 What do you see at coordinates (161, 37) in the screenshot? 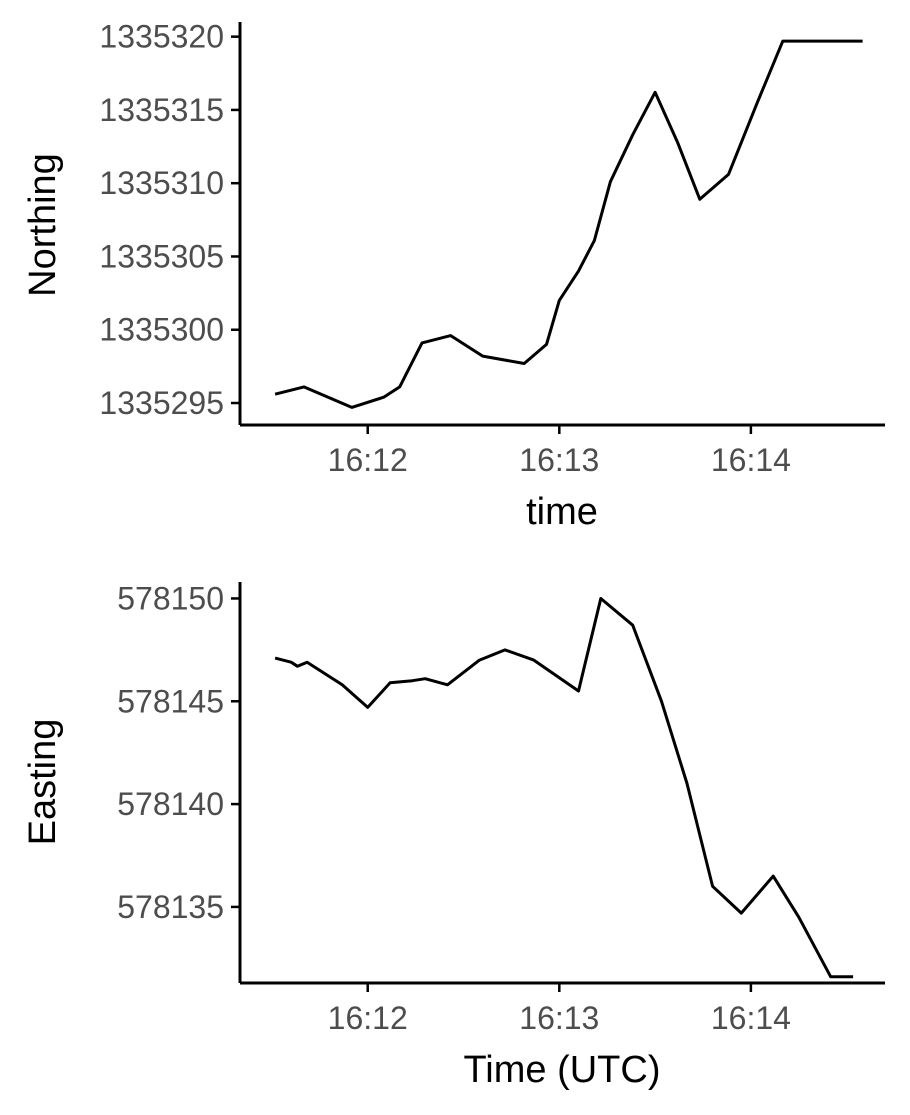
I see `y-tick-label: 1335320` at bounding box center [161, 37].